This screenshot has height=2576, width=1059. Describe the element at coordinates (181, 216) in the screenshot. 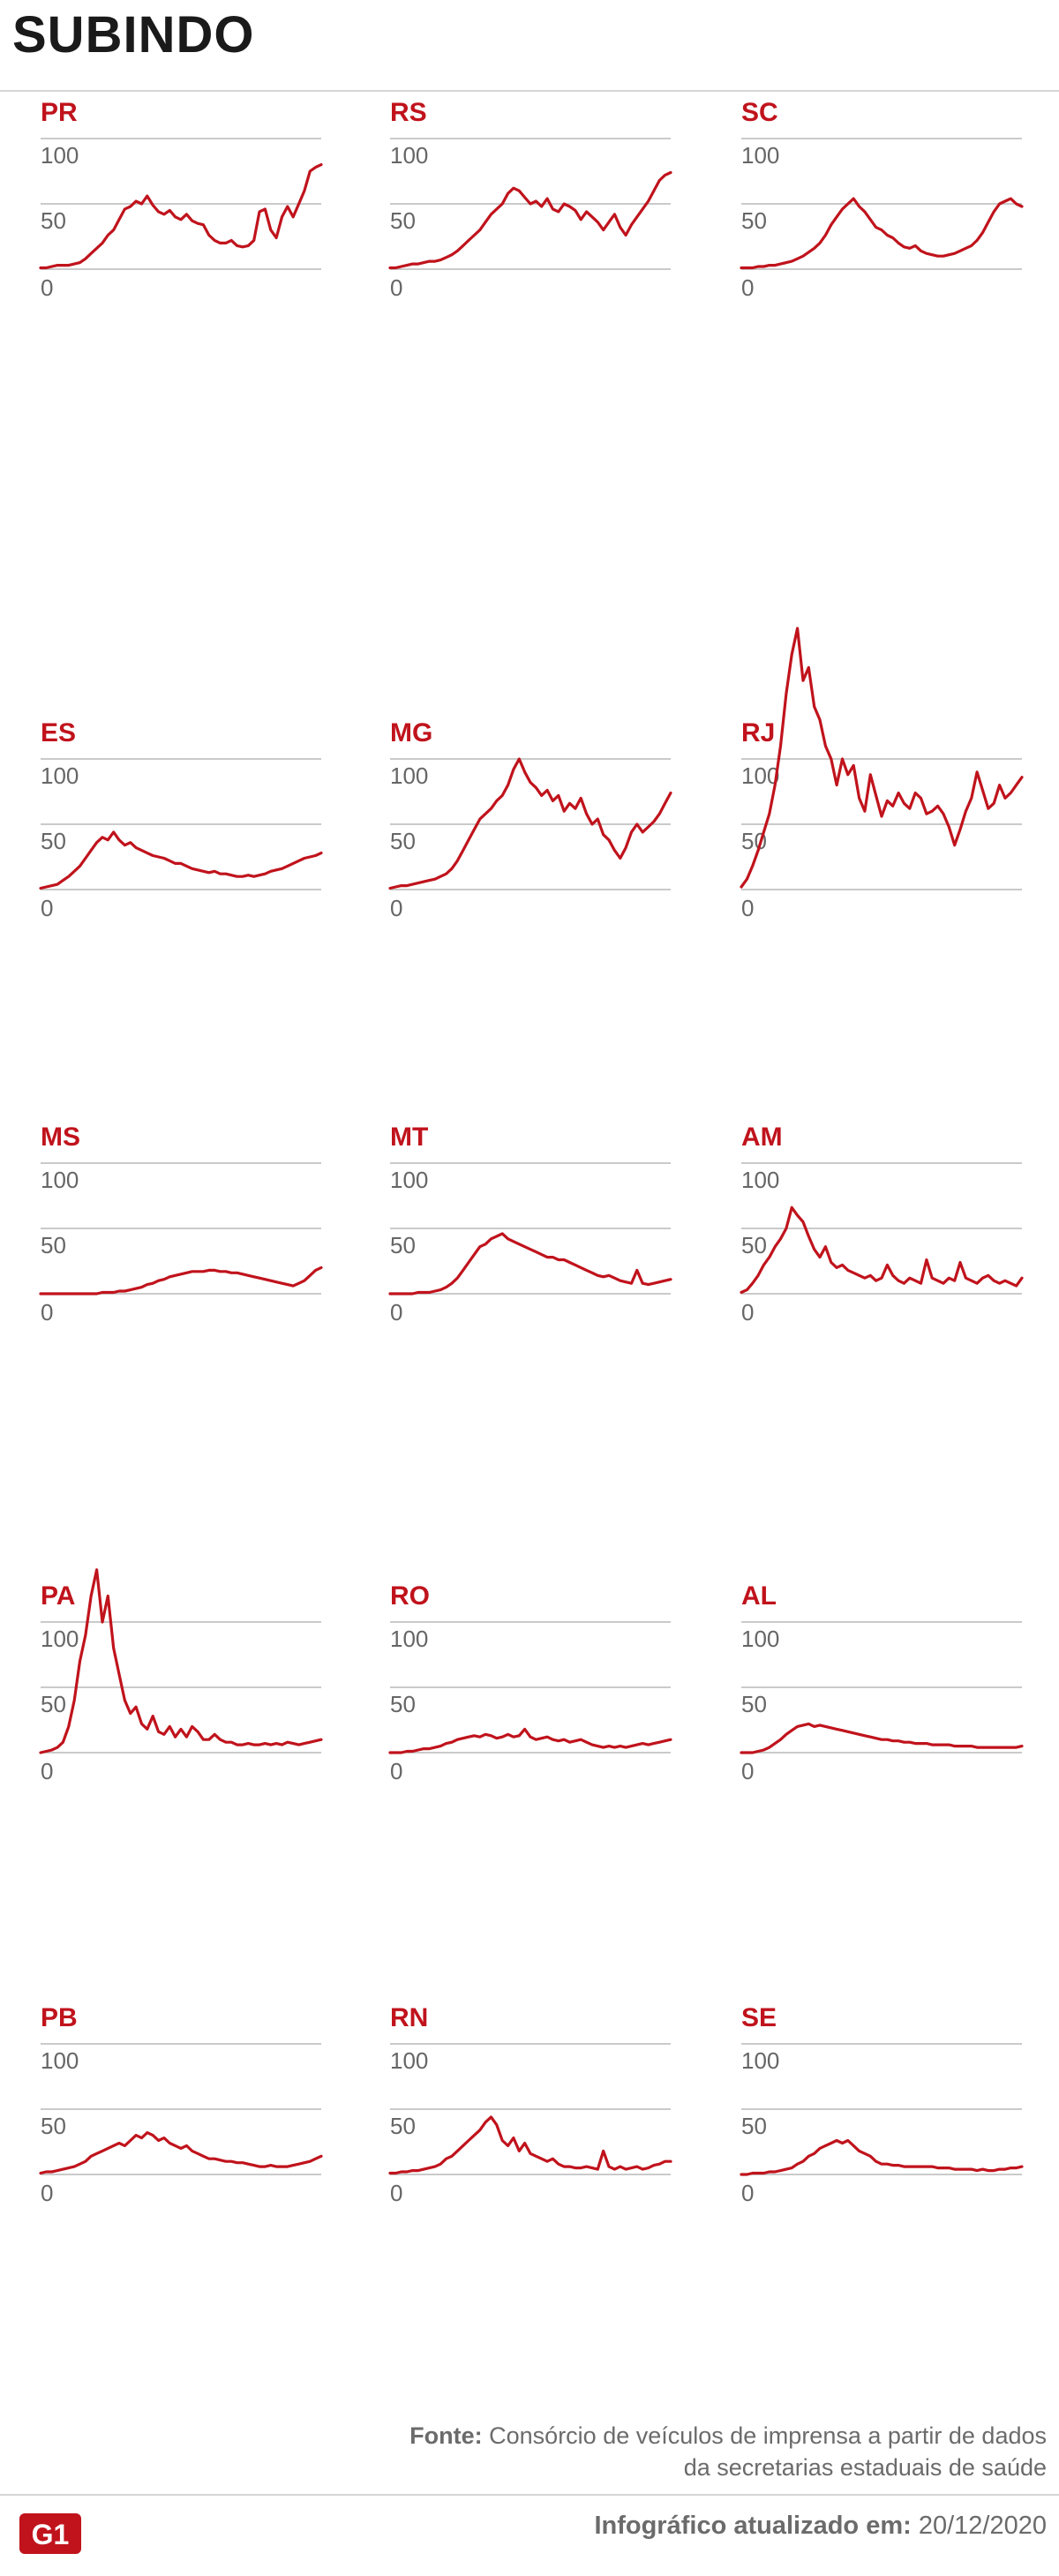

I see `series-line-pr` at that location.